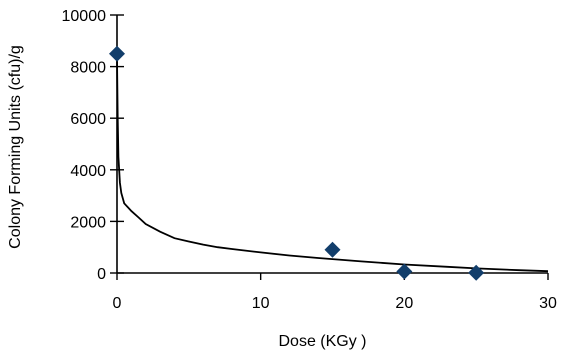 The image size is (561, 356). What do you see at coordinates (15, 147) in the screenshot?
I see `y-axis-title: Colony Forming Units (cfu)/g` at bounding box center [15, 147].